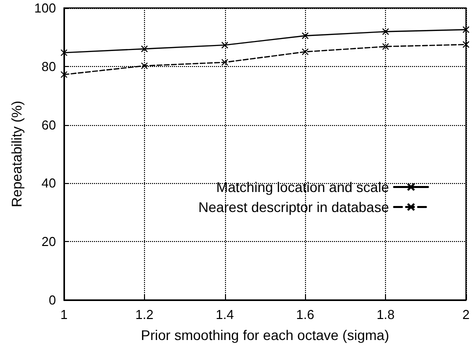 The height and width of the screenshot is (348, 474). Describe the element at coordinates (49, 66) in the screenshot. I see `y-tick-label: 80` at that location.